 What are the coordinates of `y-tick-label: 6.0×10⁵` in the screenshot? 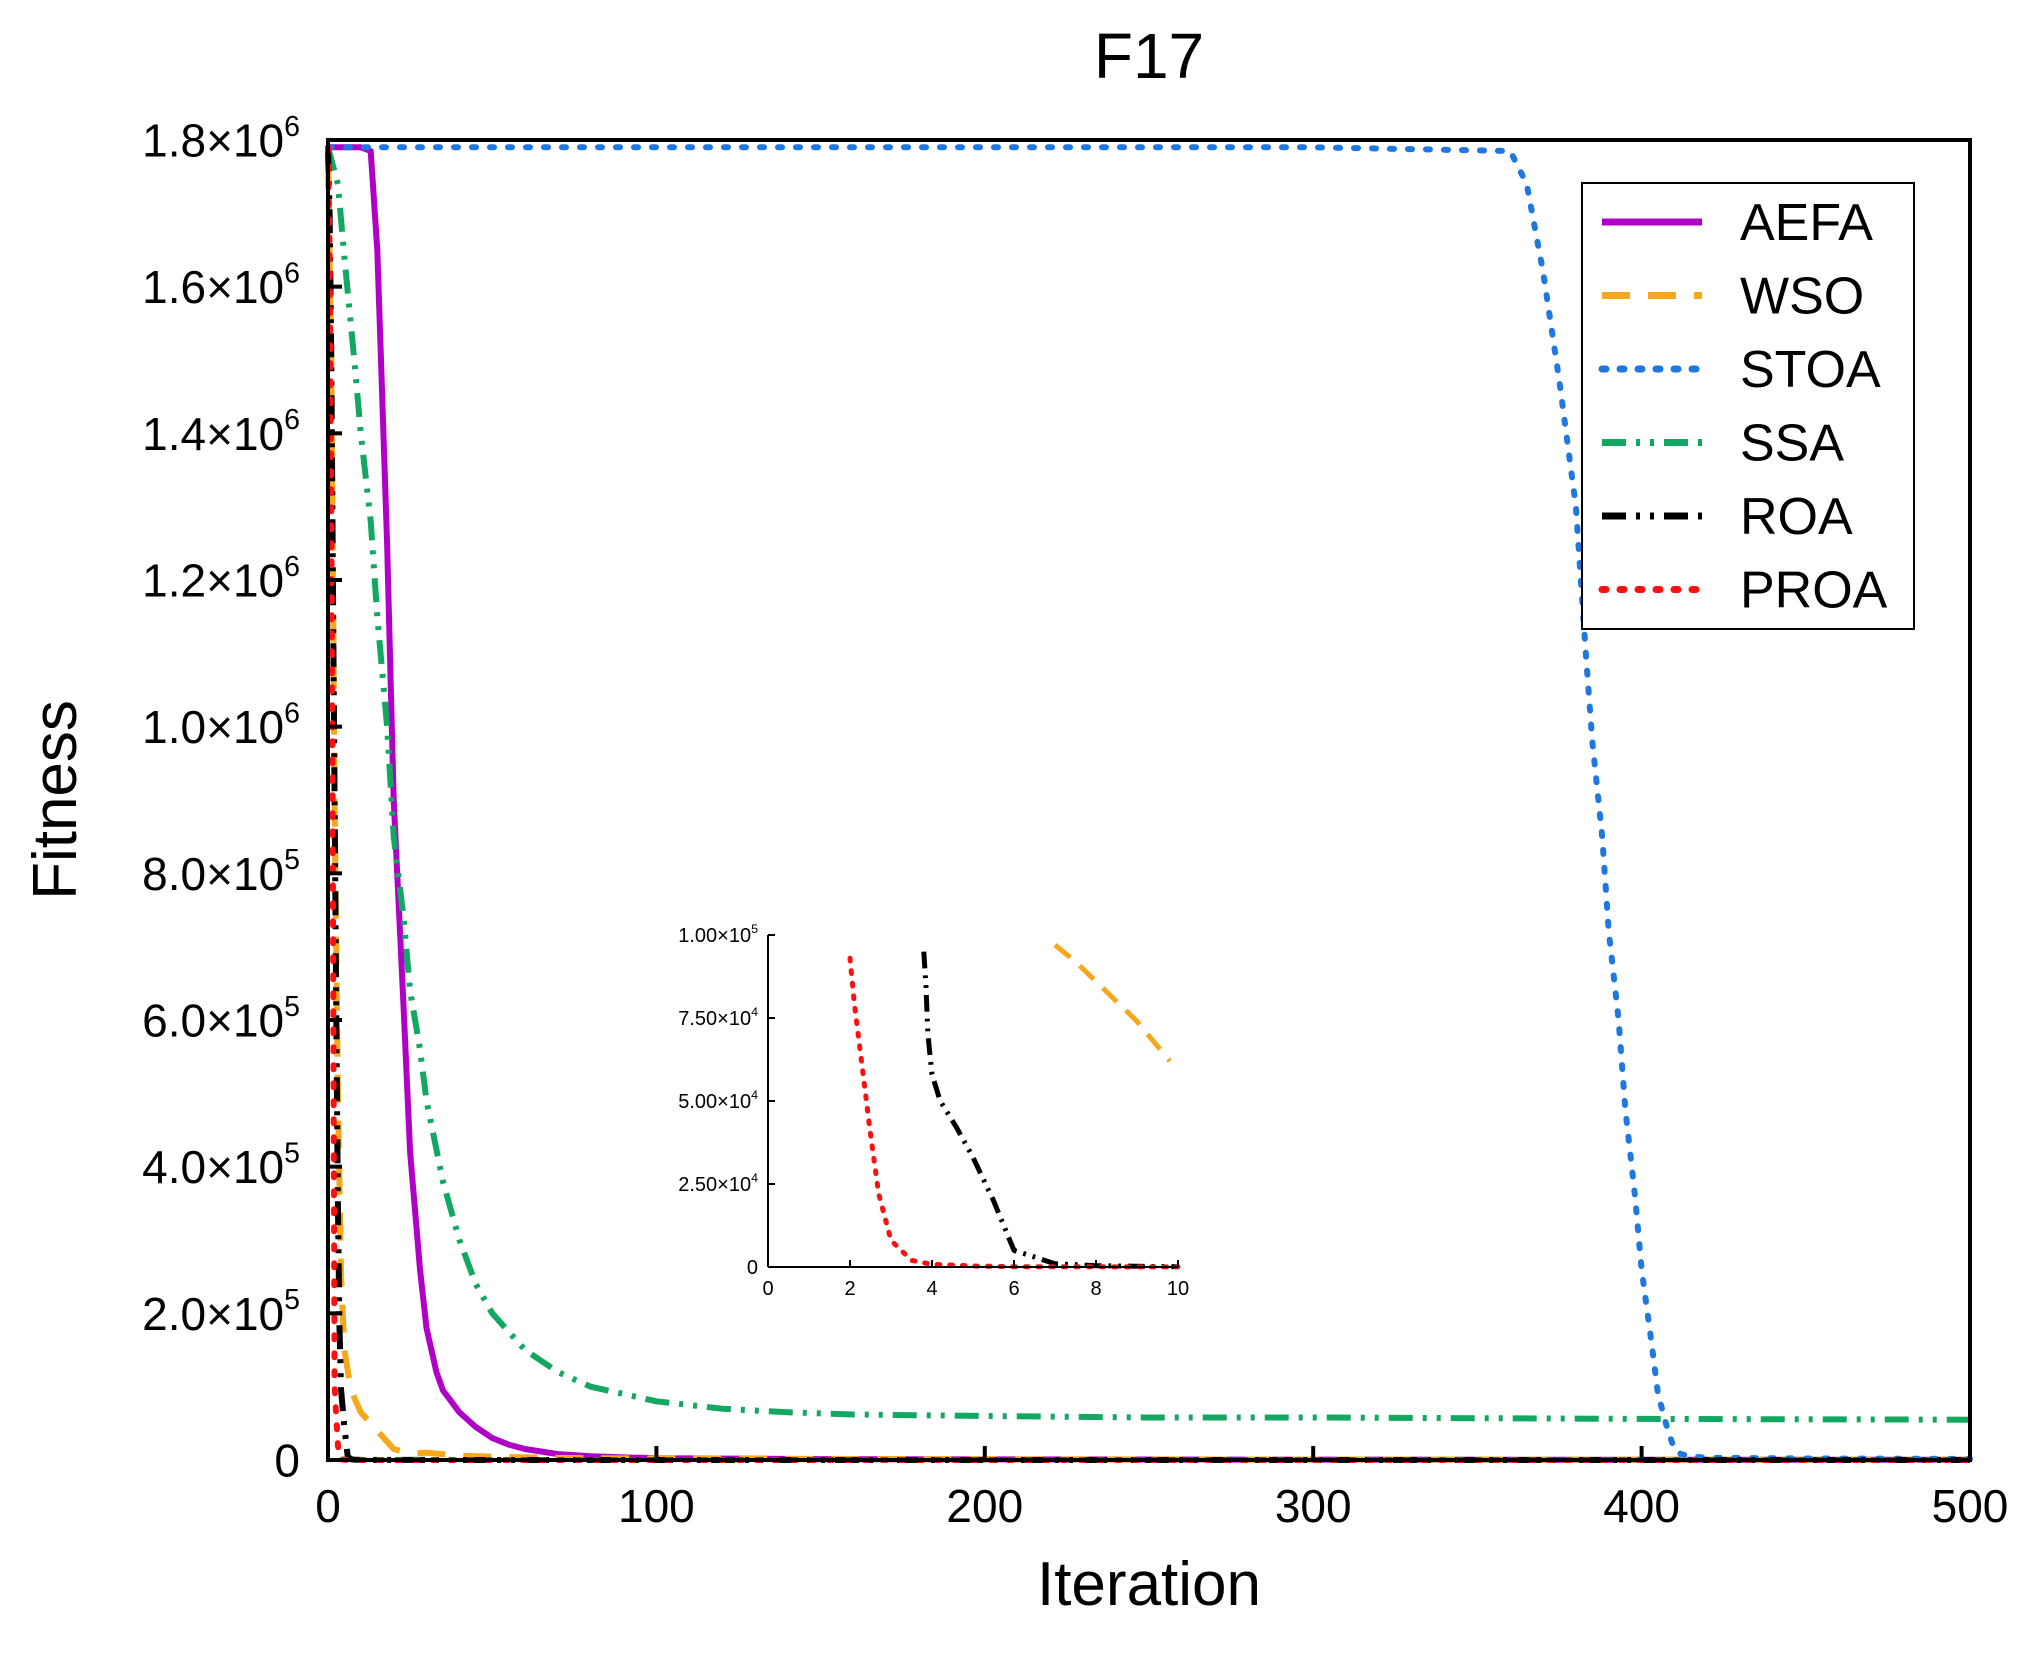 It's located at (221, 1019).